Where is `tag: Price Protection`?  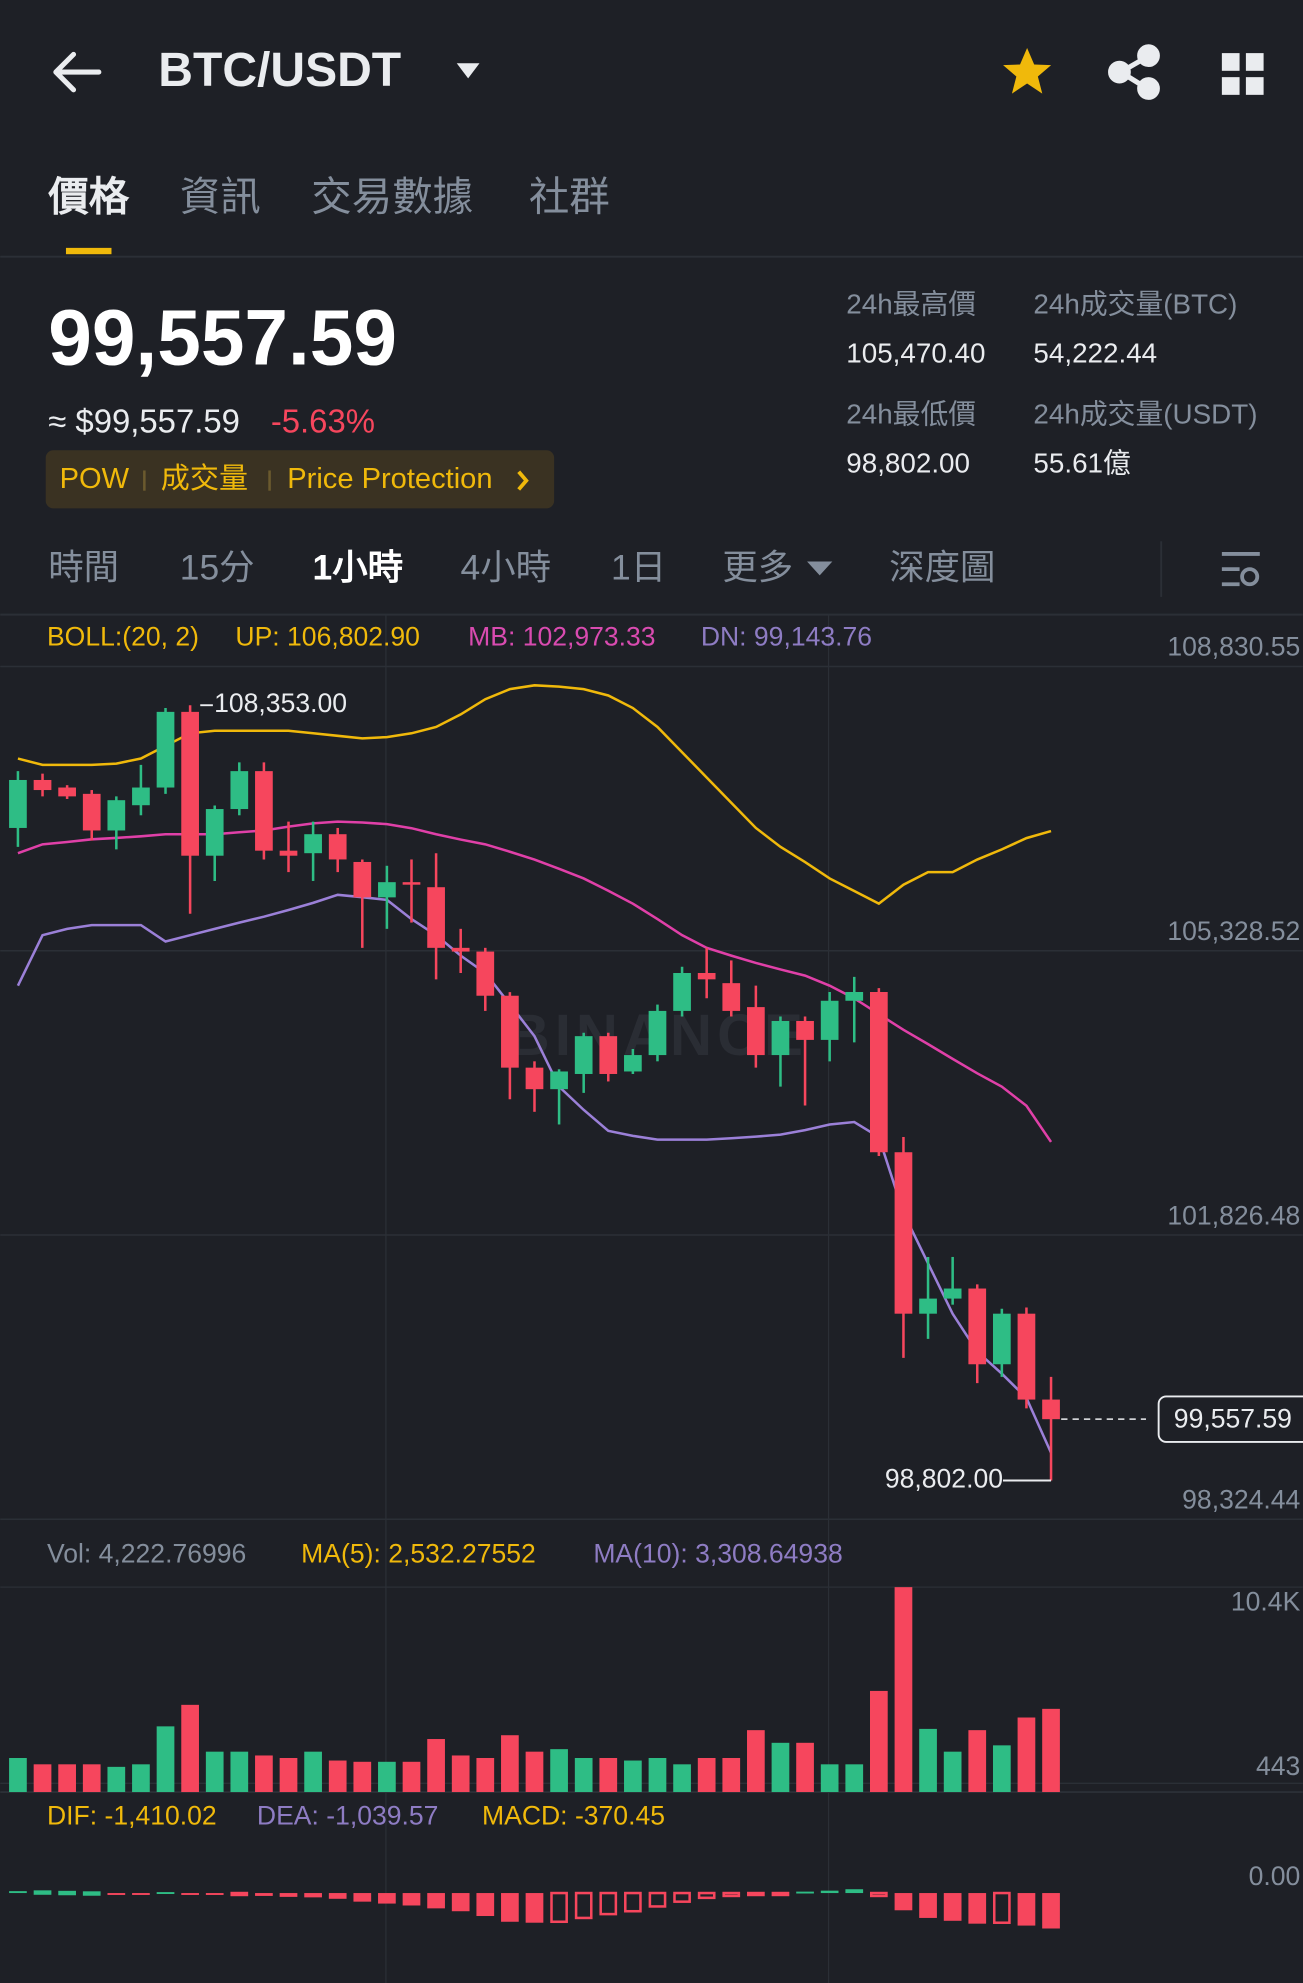
tag: Price Protection is located at coordinates (389, 479).